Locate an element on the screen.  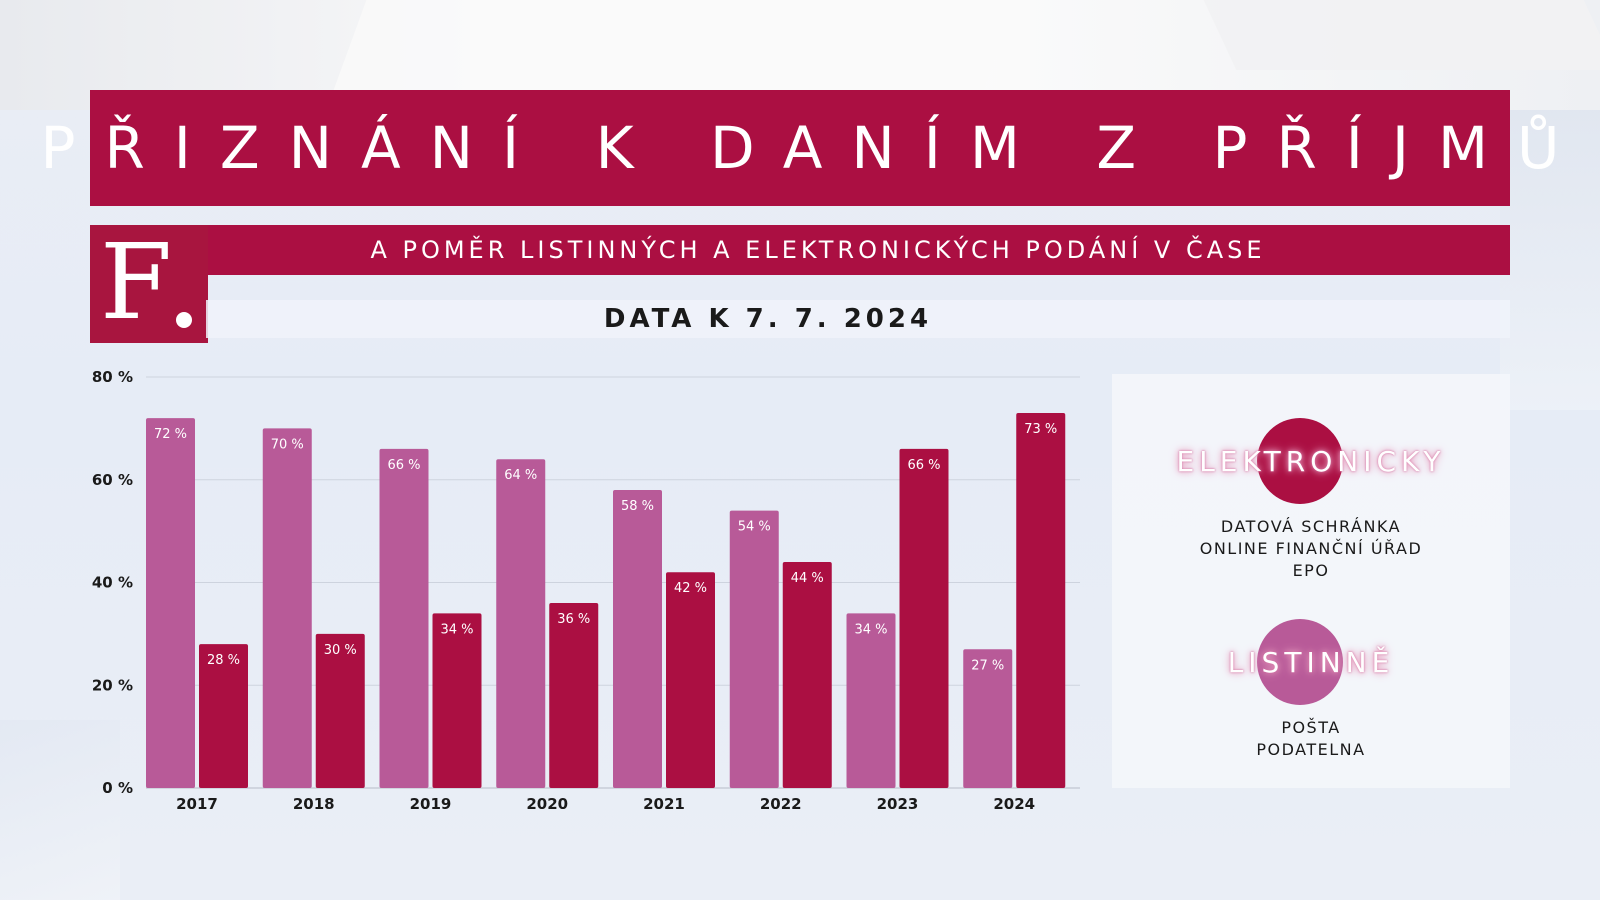
y-tick-label: 40 % is located at coordinates (112, 583).